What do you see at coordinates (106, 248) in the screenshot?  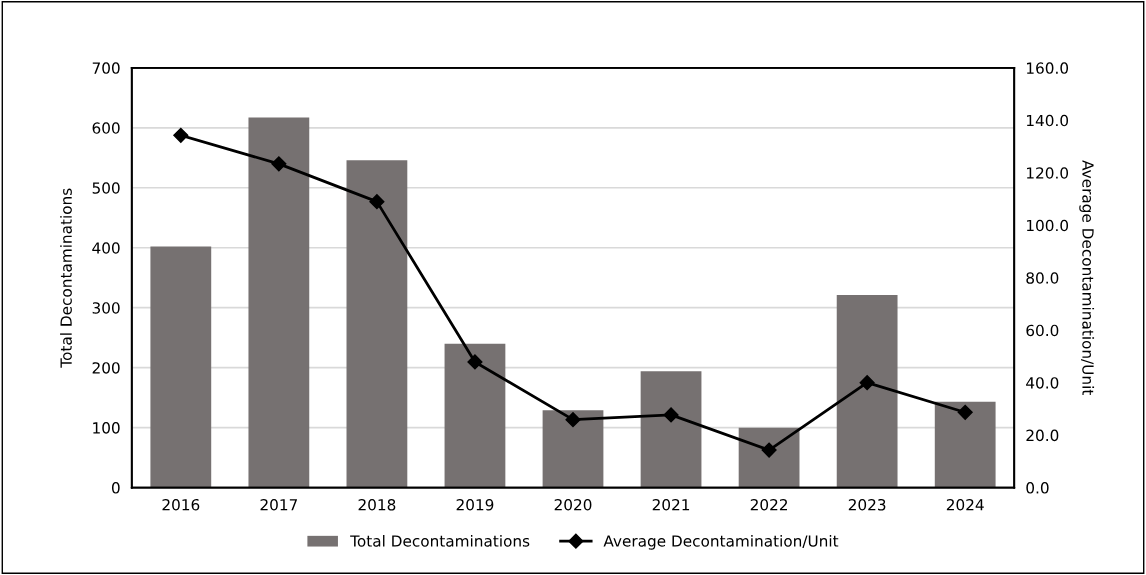 I see `y-tick-label: 400` at bounding box center [106, 248].